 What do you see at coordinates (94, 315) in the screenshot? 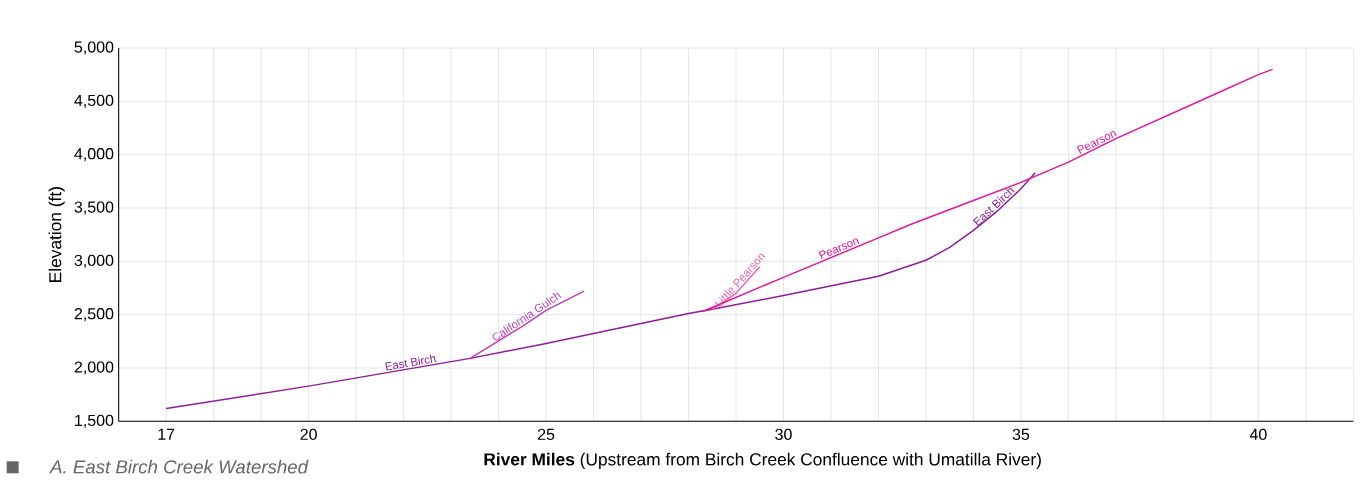
I see `y-tick-label: 2,500` at bounding box center [94, 315].